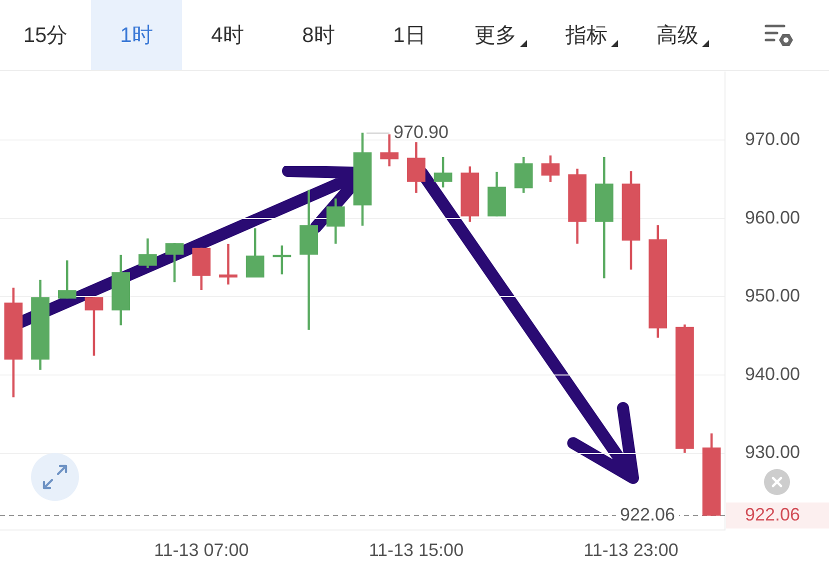  What do you see at coordinates (772, 296) in the screenshot?
I see `y-tick-label: 950.00` at bounding box center [772, 296].